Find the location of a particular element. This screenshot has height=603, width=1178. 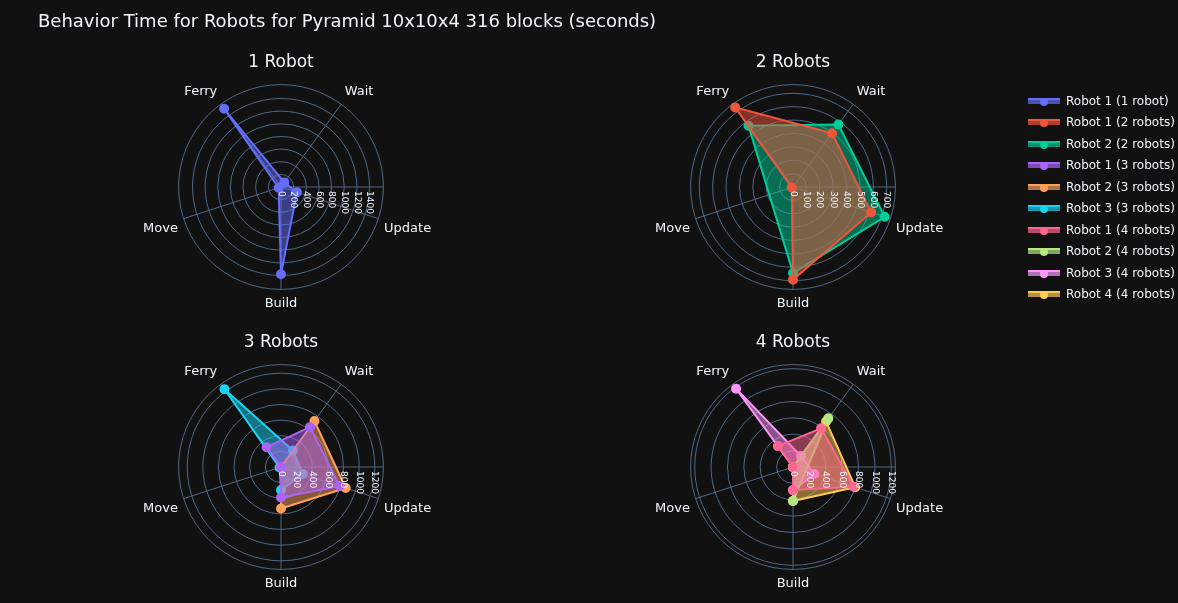

legend-label: Robot 1 (2 robots) is located at coordinates (1120, 122).